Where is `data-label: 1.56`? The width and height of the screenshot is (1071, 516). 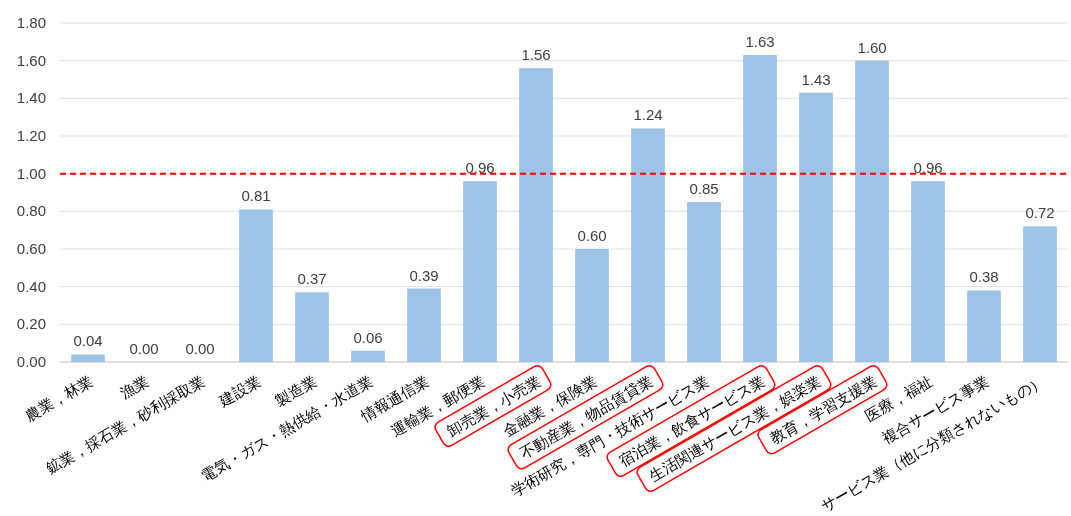
data-label: 1.56 is located at coordinates (536, 55).